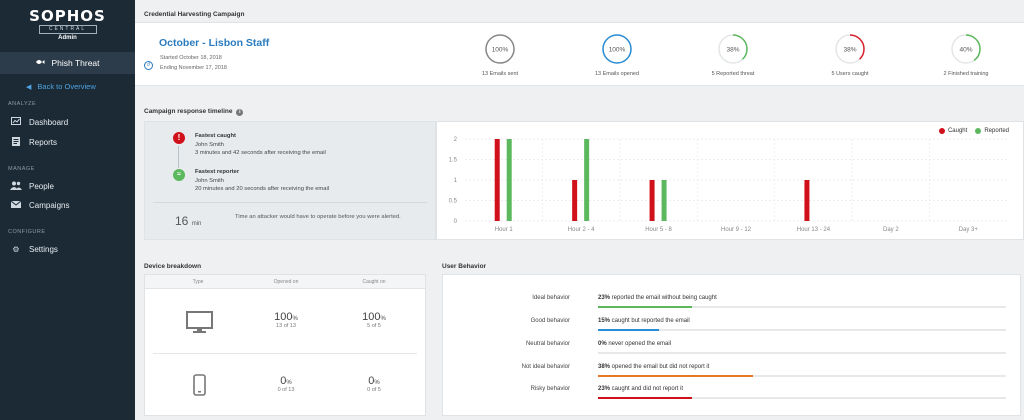 This screenshot has height=420, width=1024. What do you see at coordinates (965, 50) in the screenshot?
I see `ring-value: 40%` at bounding box center [965, 50].